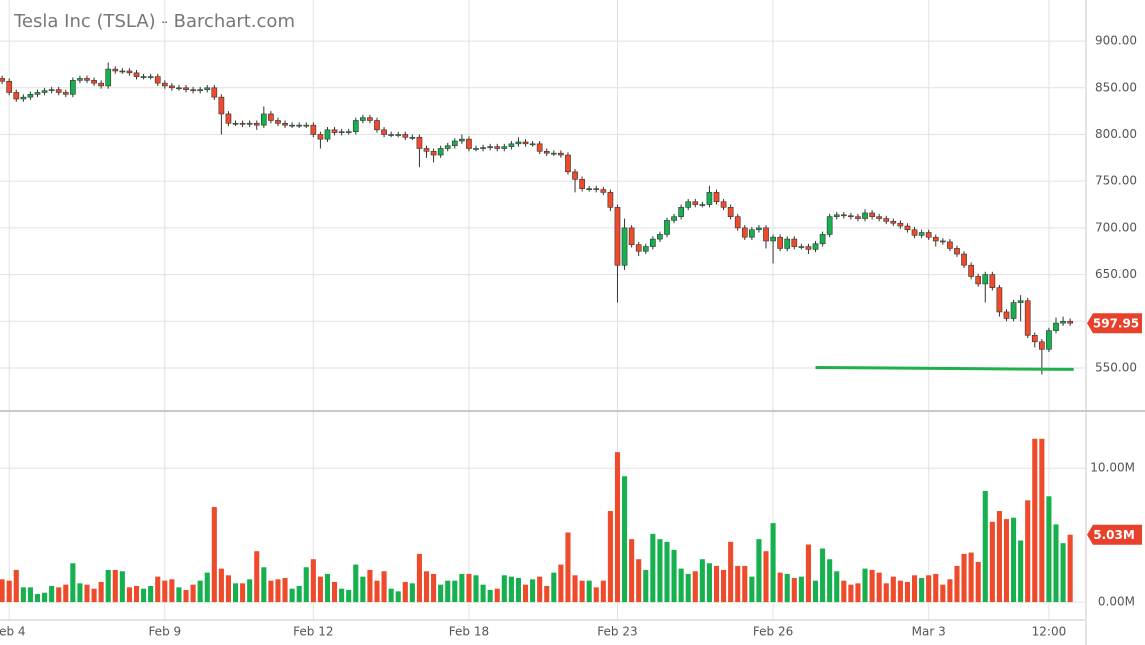 The height and width of the screenshot is (645, 1145). Describe the element at coordinates (1116, 602) in the screenshot. I see `y2-tick-label: 0.00M` at that location.